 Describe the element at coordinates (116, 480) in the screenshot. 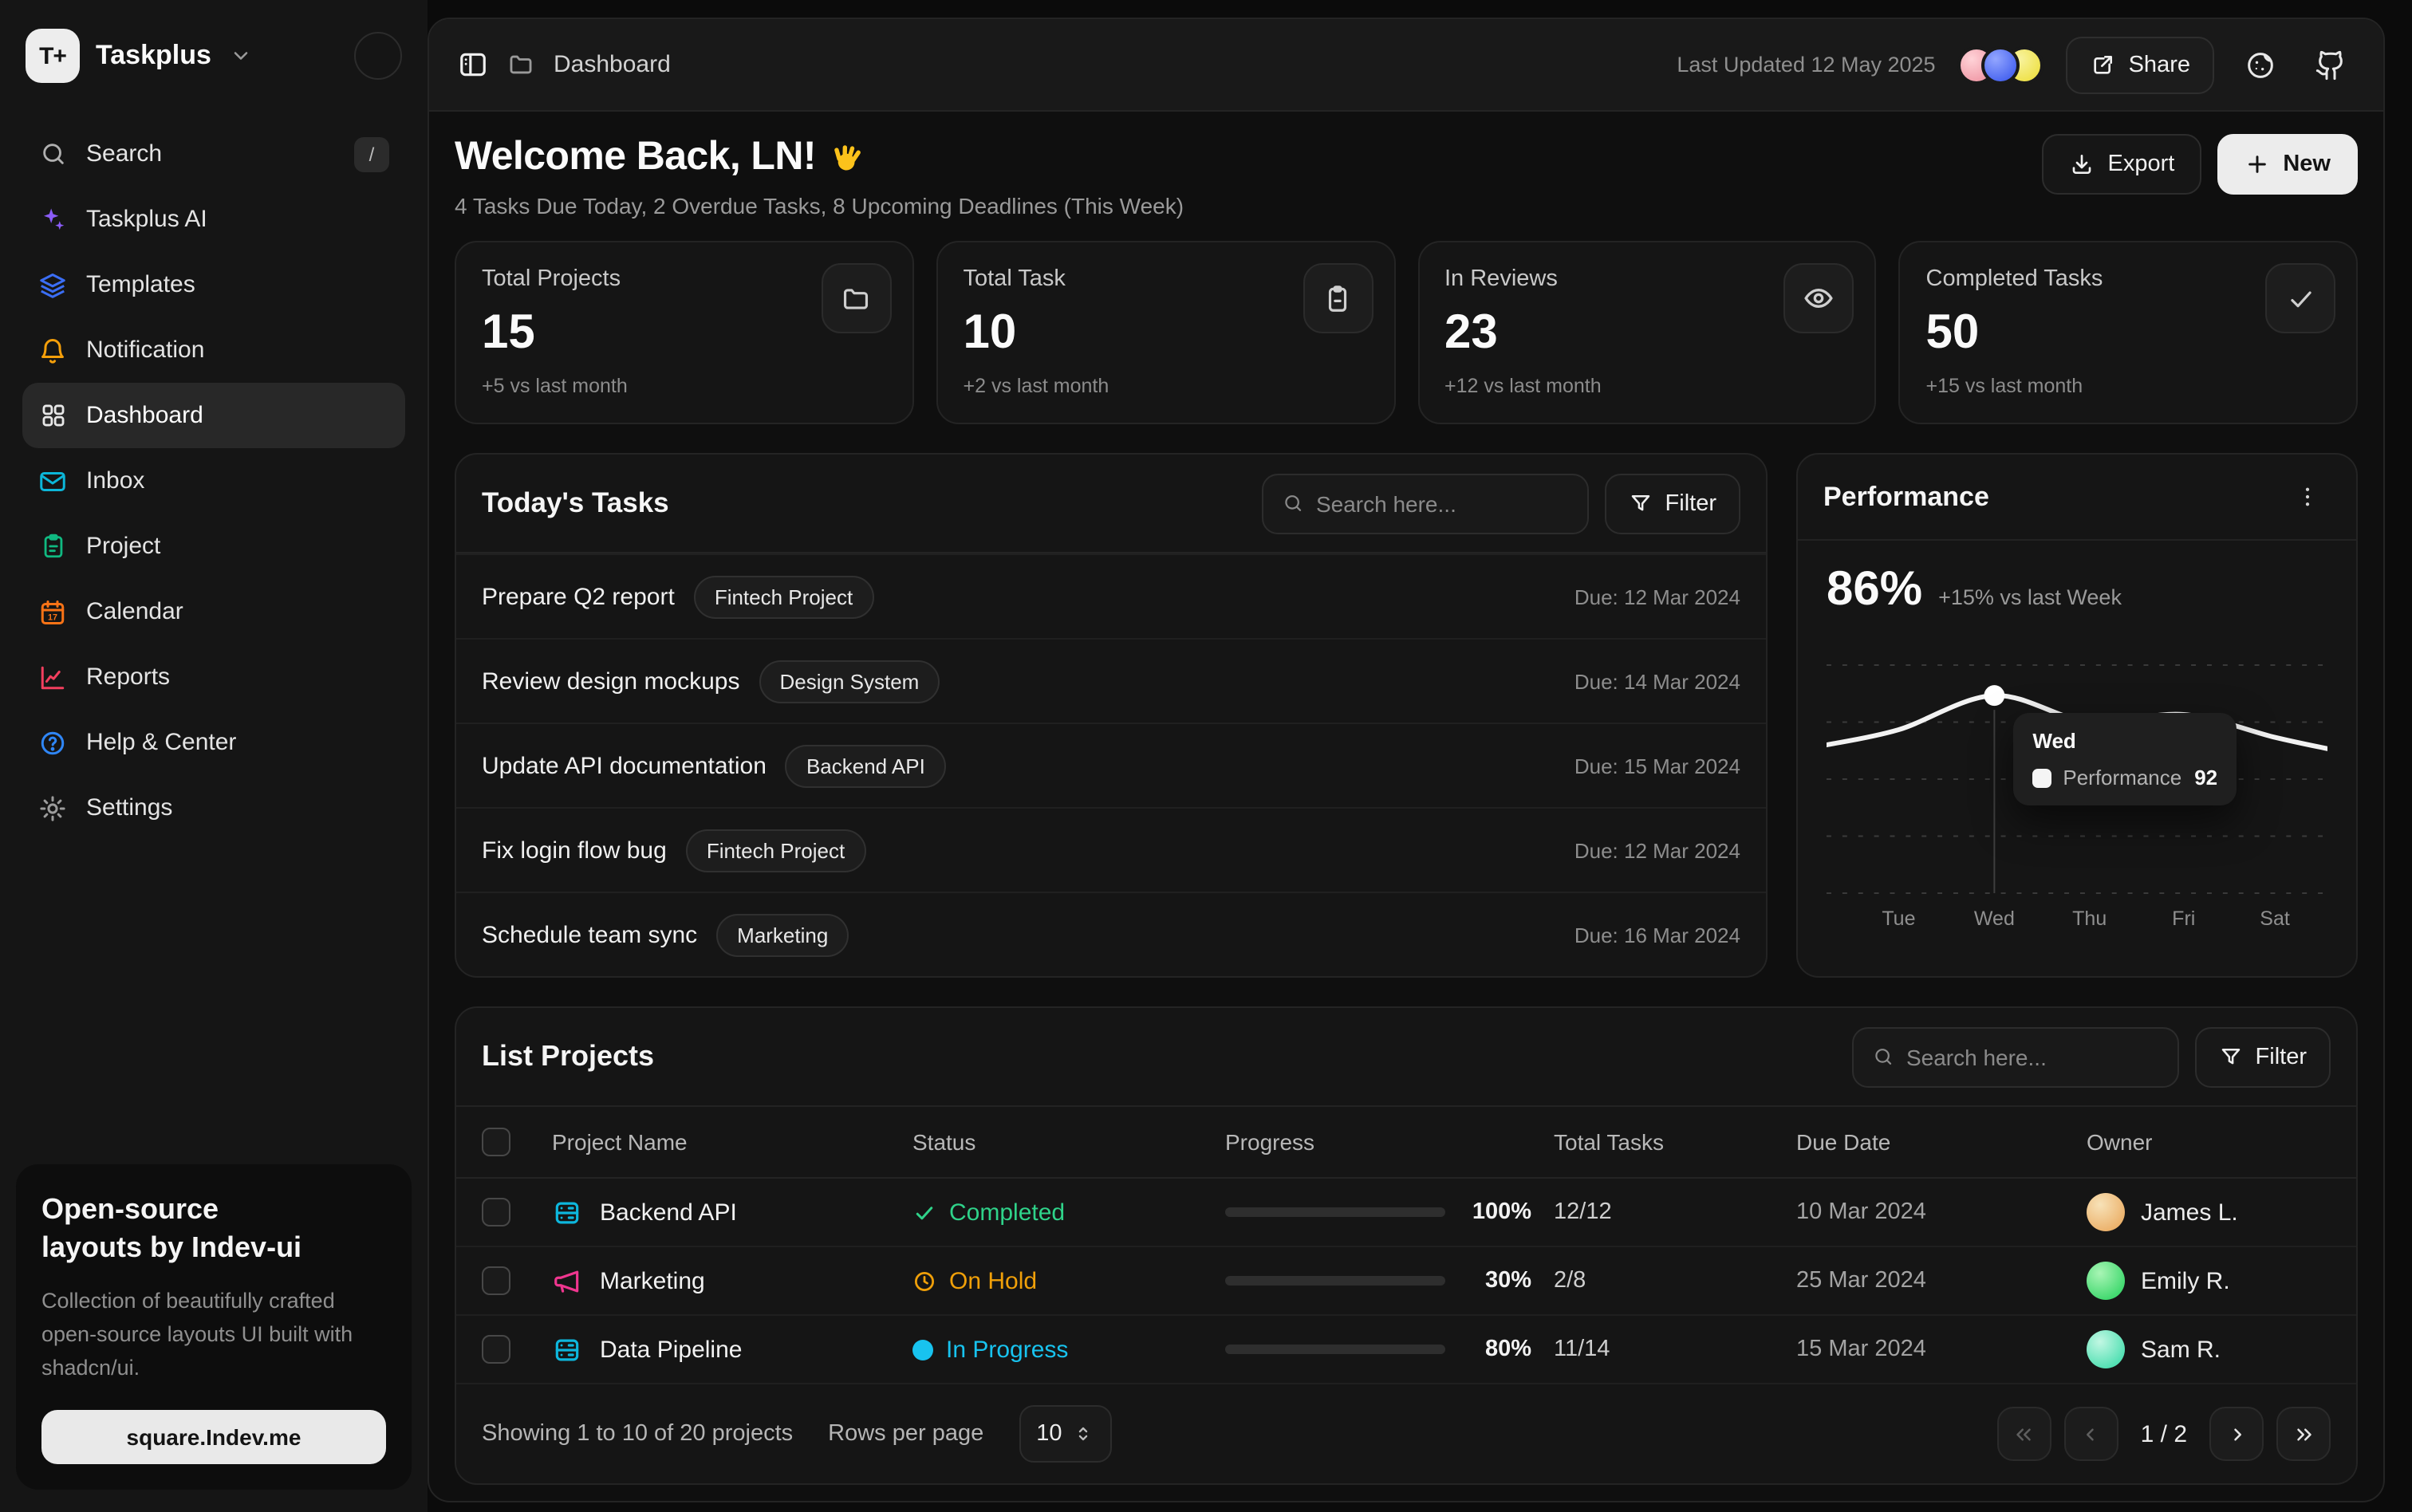

I see `sidebar-item-label: Inbox` at that location.